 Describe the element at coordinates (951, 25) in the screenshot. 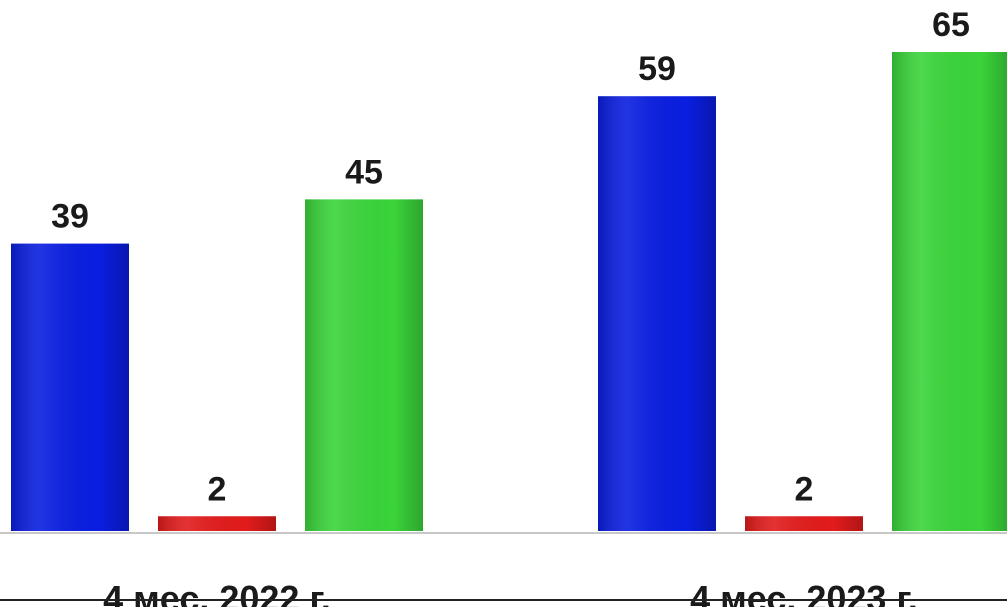

I see `value-label-series3-cat2: 65` at that location.